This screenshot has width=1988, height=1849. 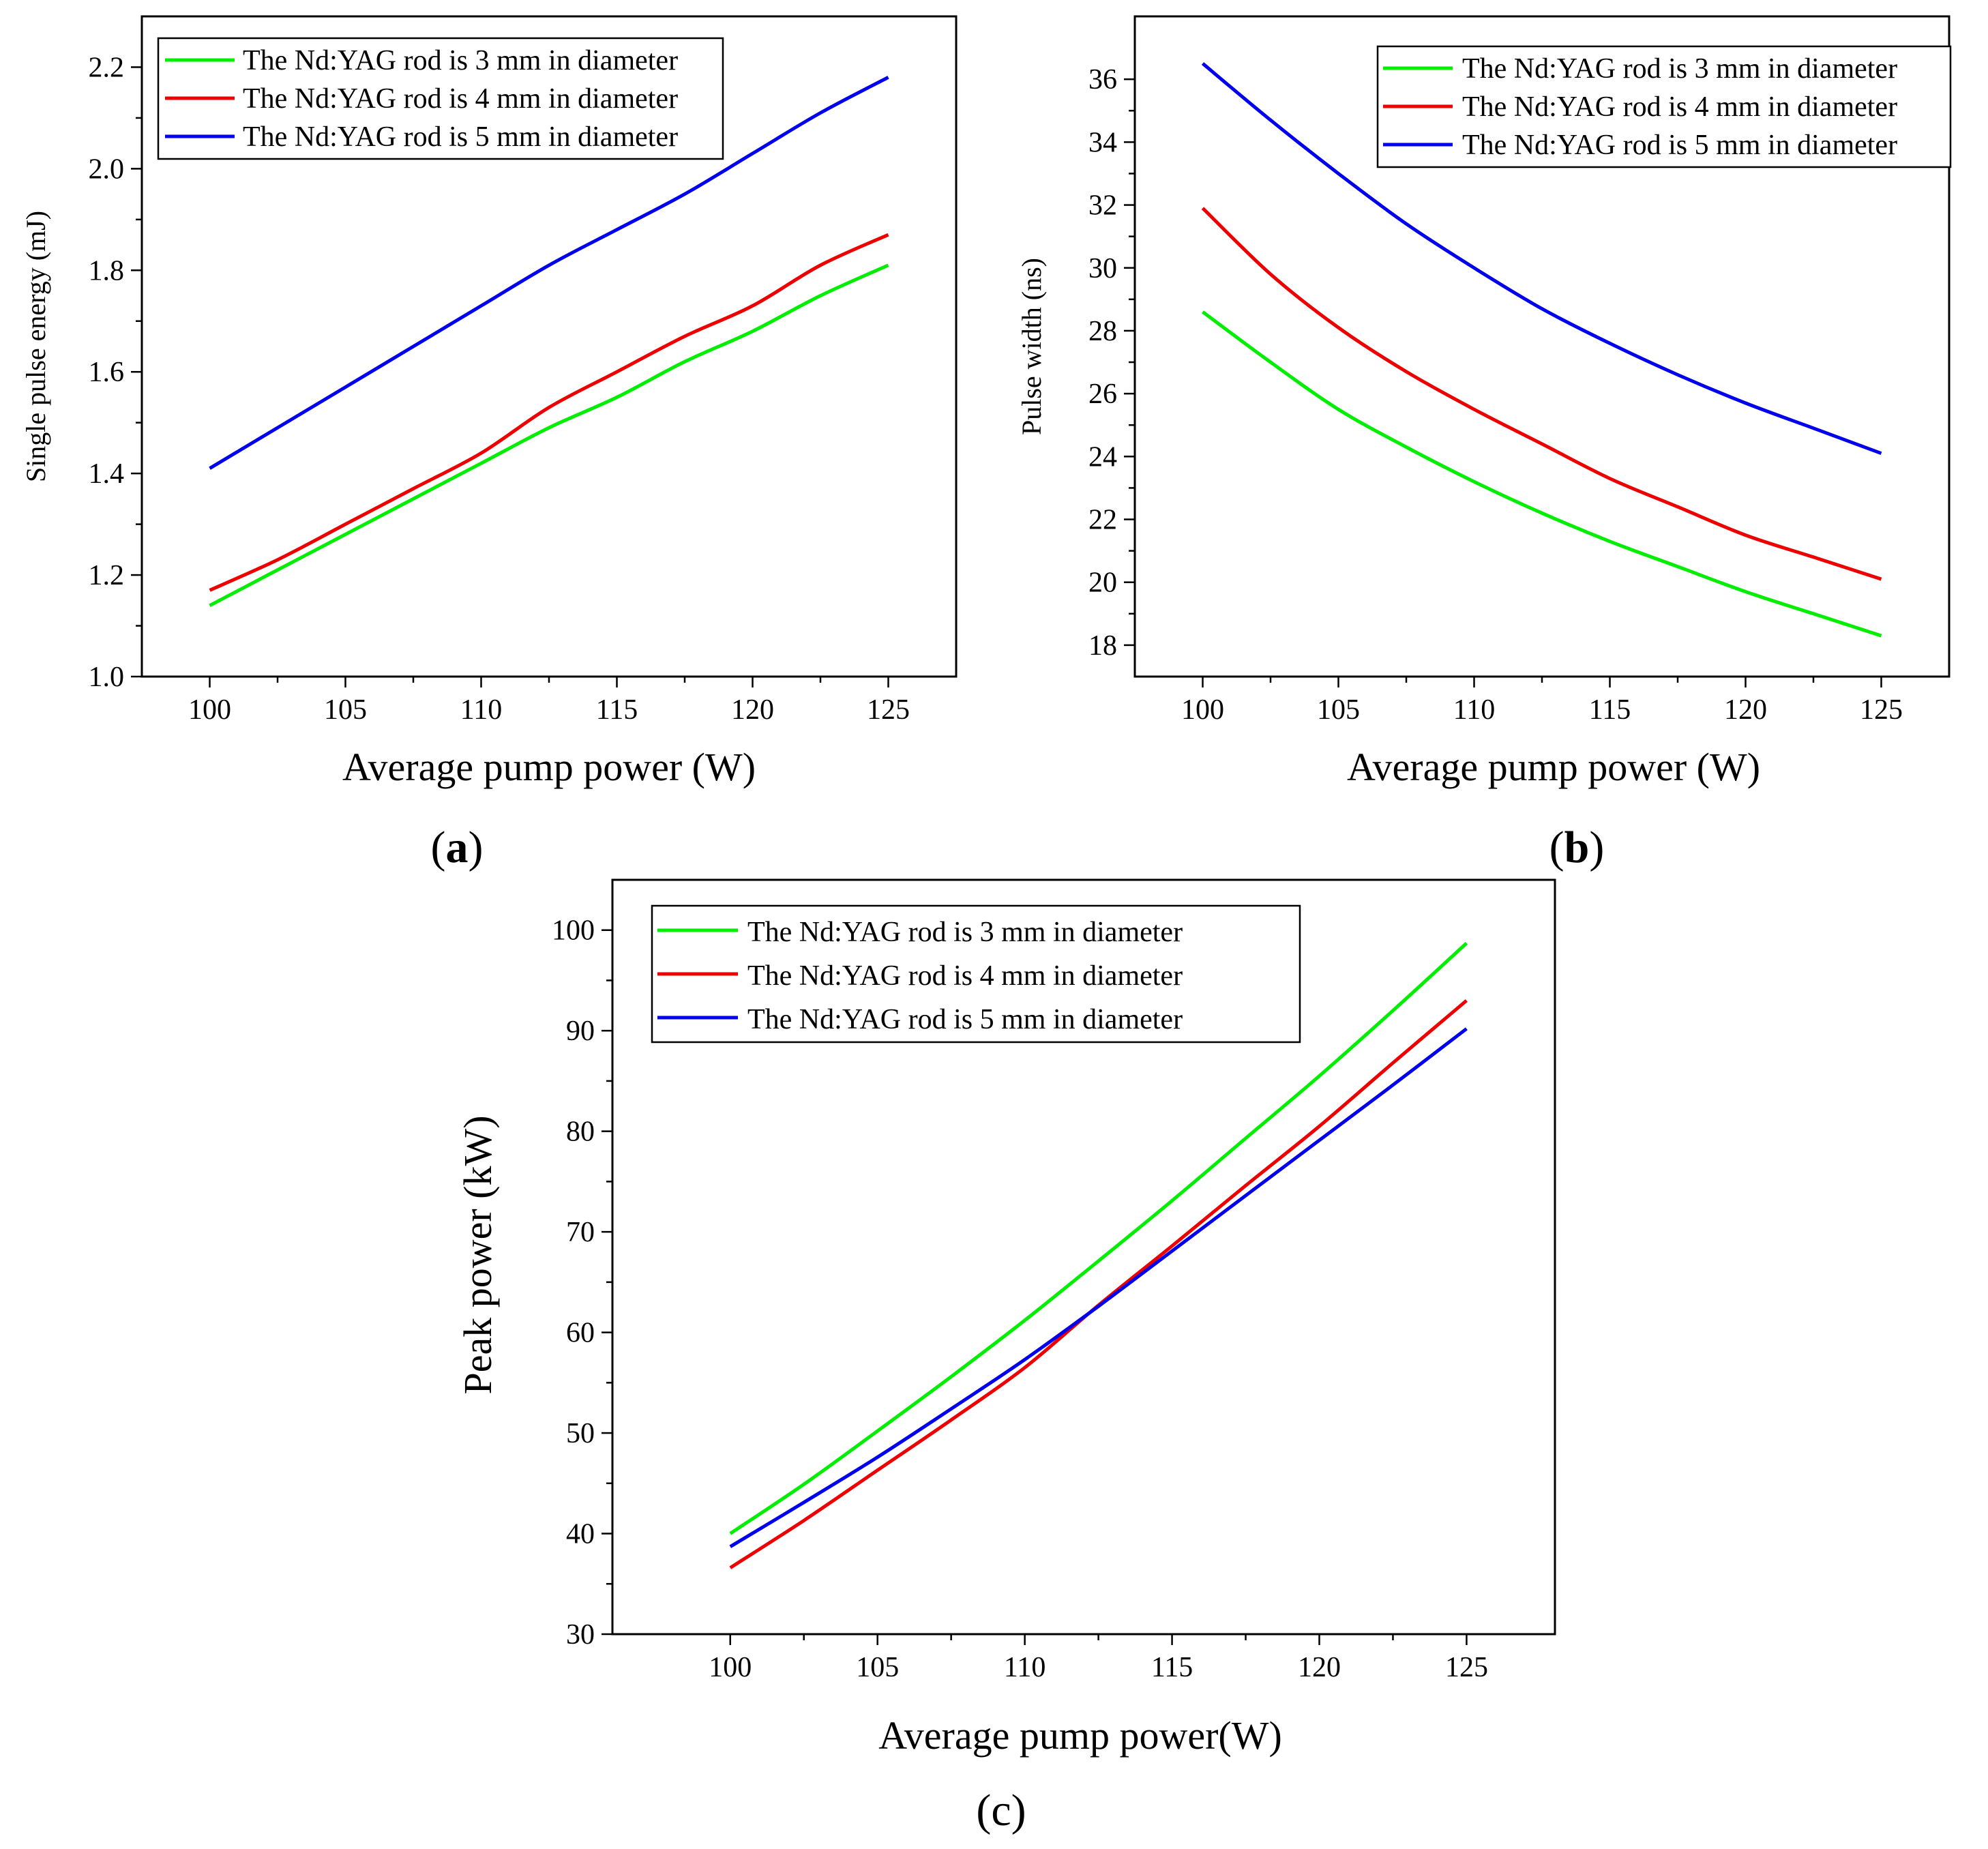 I want to click on y-axis-label: Pulse width (ns), so click(x=1031, y=346).